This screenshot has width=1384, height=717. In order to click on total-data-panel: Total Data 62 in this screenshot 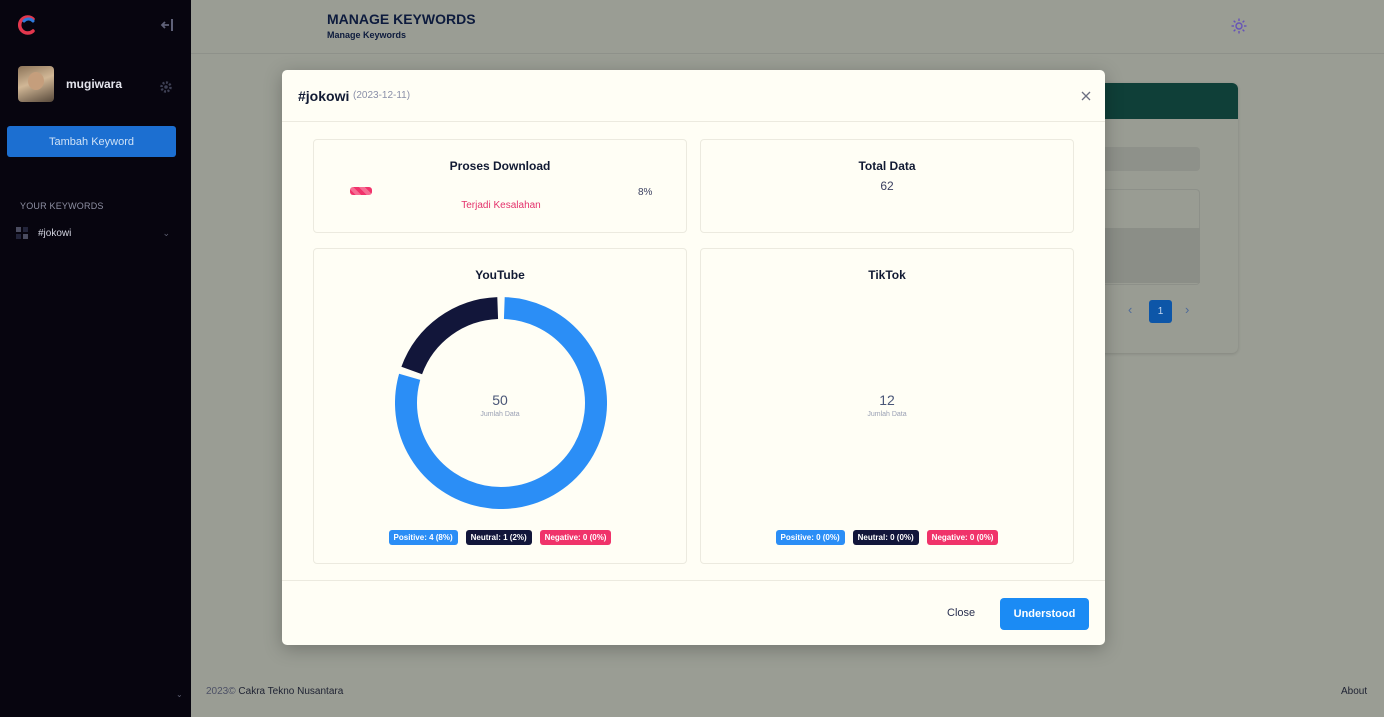, I will do `click(887, 186)`.